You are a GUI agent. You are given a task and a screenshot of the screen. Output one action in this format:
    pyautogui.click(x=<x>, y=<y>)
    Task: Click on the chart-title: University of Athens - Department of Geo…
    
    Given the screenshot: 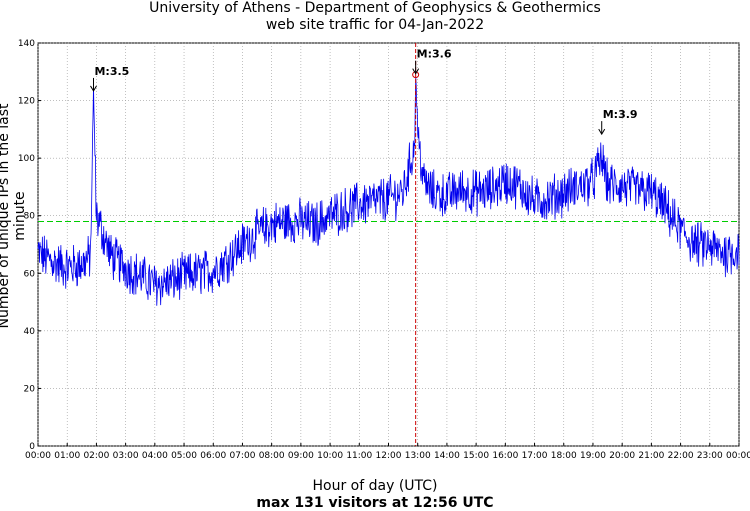 What is the action you would take?
    pyautogui.click(x=375, y=8)
    